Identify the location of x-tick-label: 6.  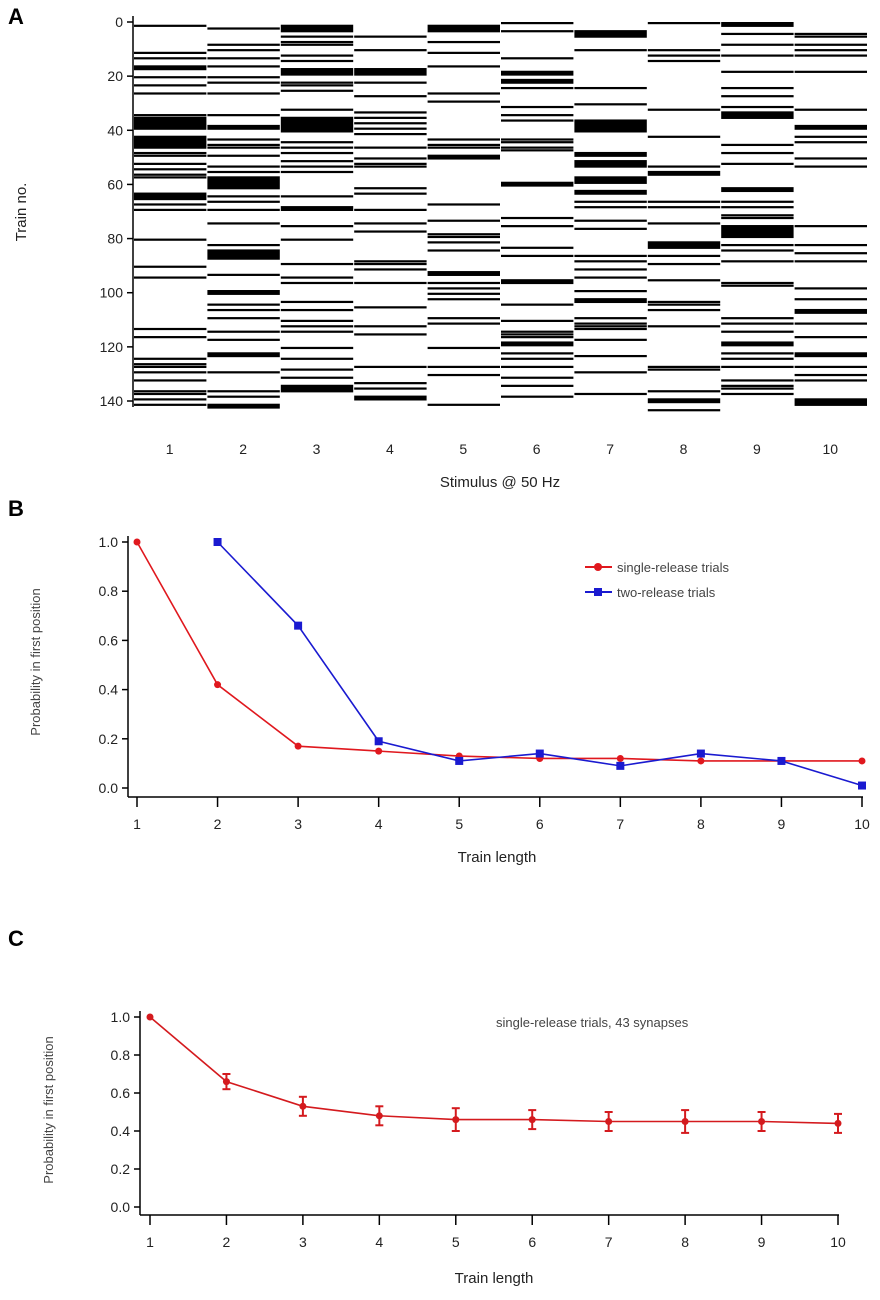
(532, 1242).